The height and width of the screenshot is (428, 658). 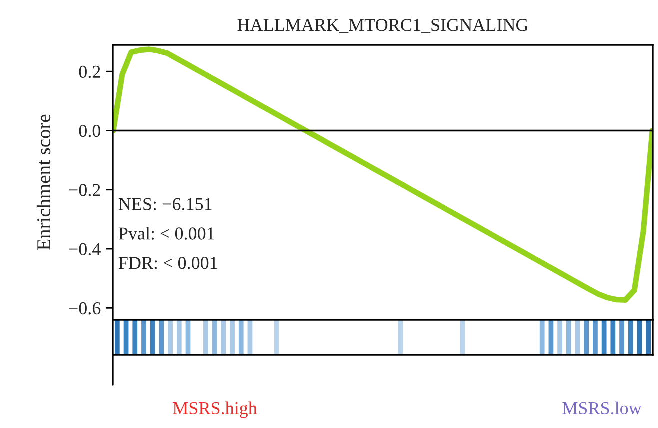 What do you see at coordinates (168, 263) in the screenshot?
I see `annotation: FDR: < 0.001` at bounding box center [168, 263].